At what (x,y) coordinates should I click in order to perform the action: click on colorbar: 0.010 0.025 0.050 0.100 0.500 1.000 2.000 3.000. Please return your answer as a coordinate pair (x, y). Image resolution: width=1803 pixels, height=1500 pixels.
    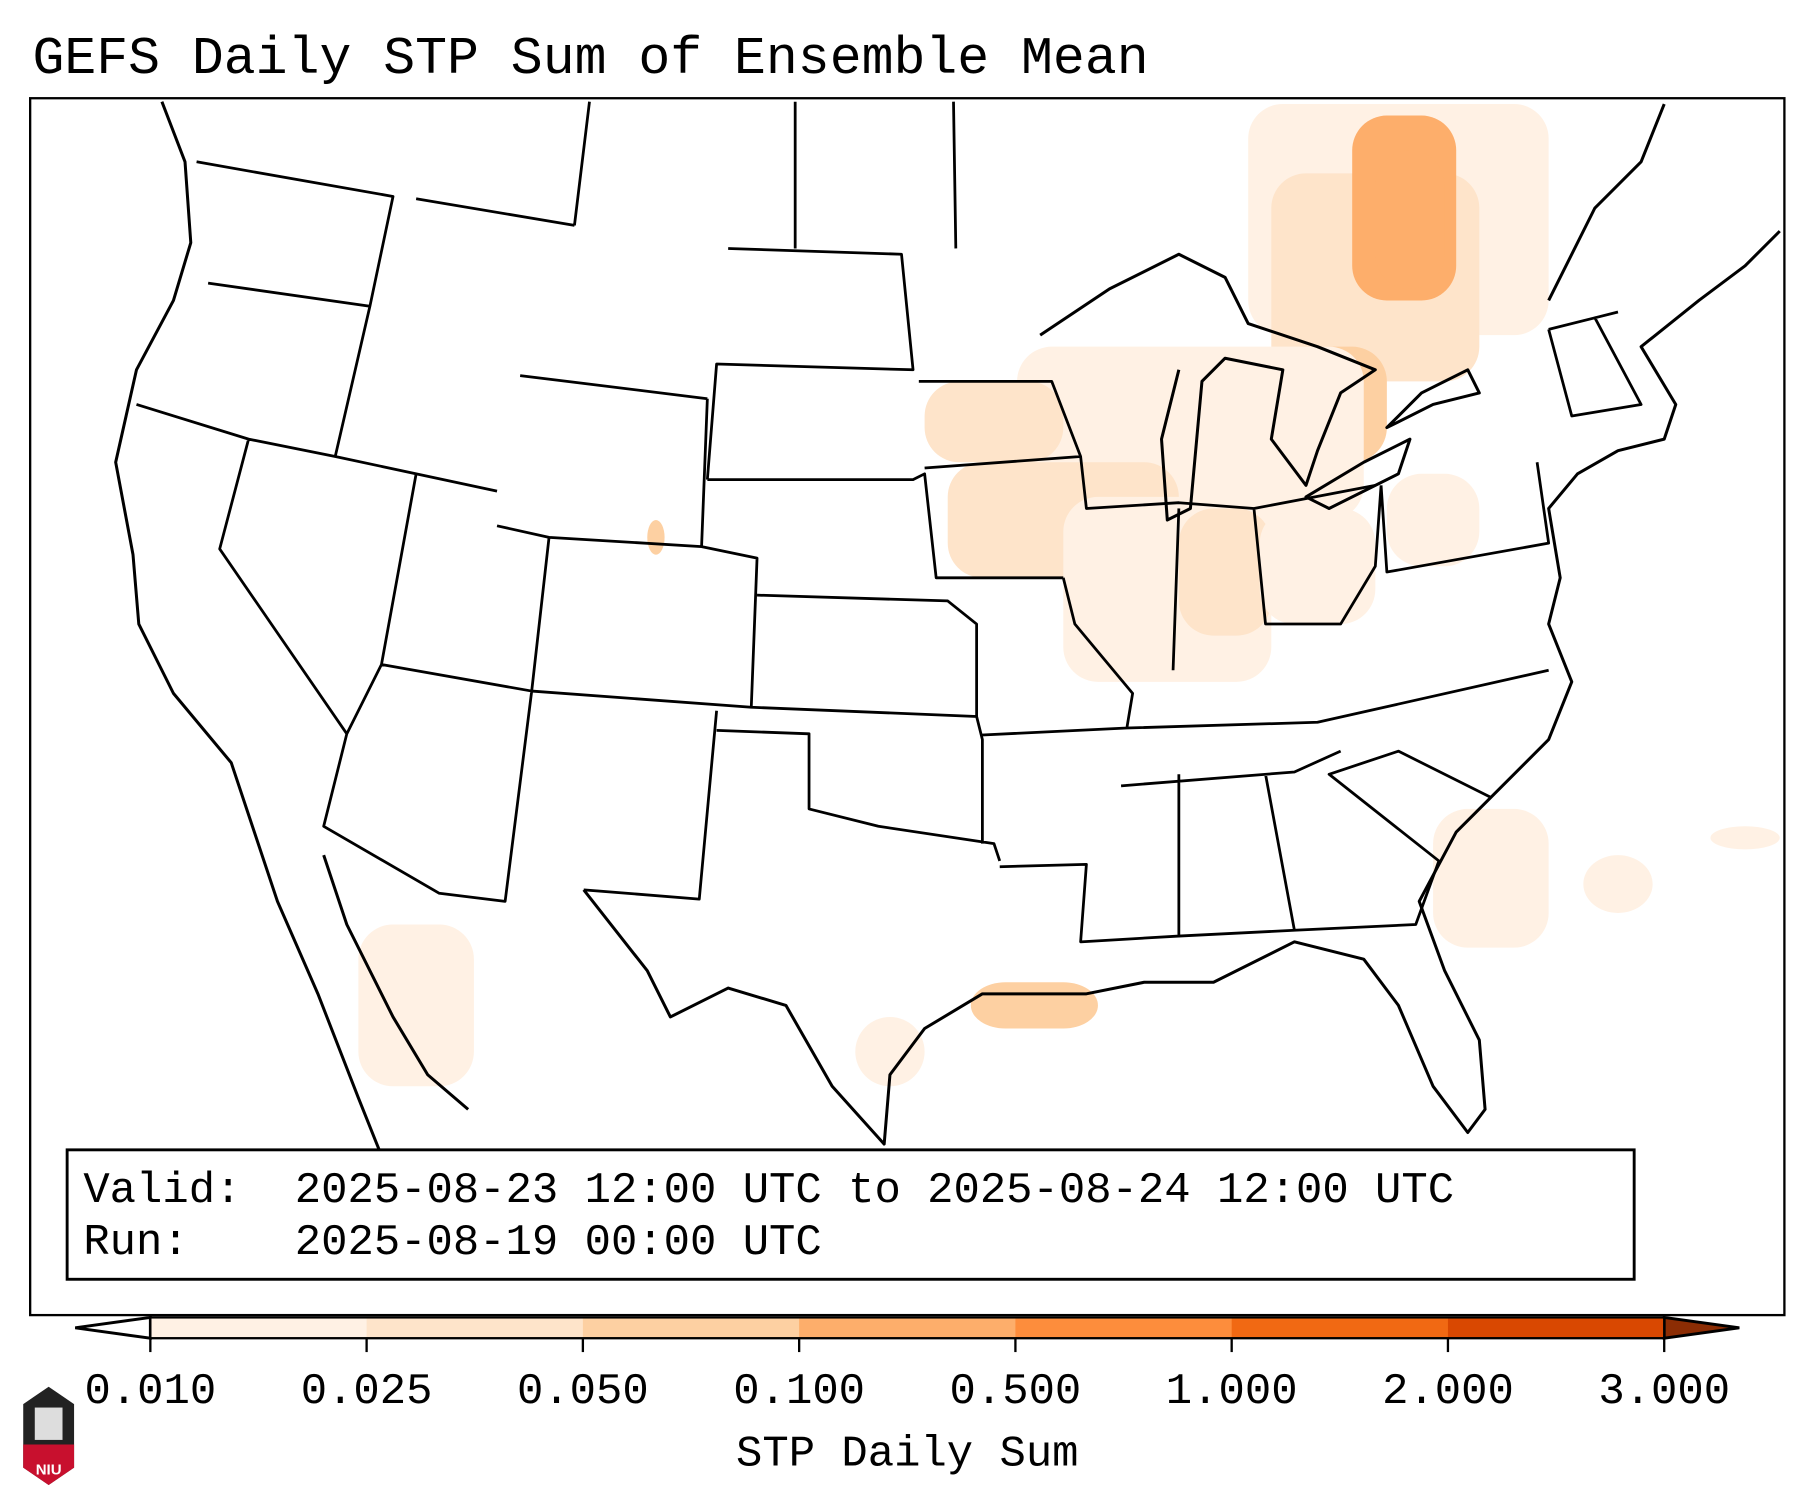
    Looking at the image, I should click on (907, 1366).